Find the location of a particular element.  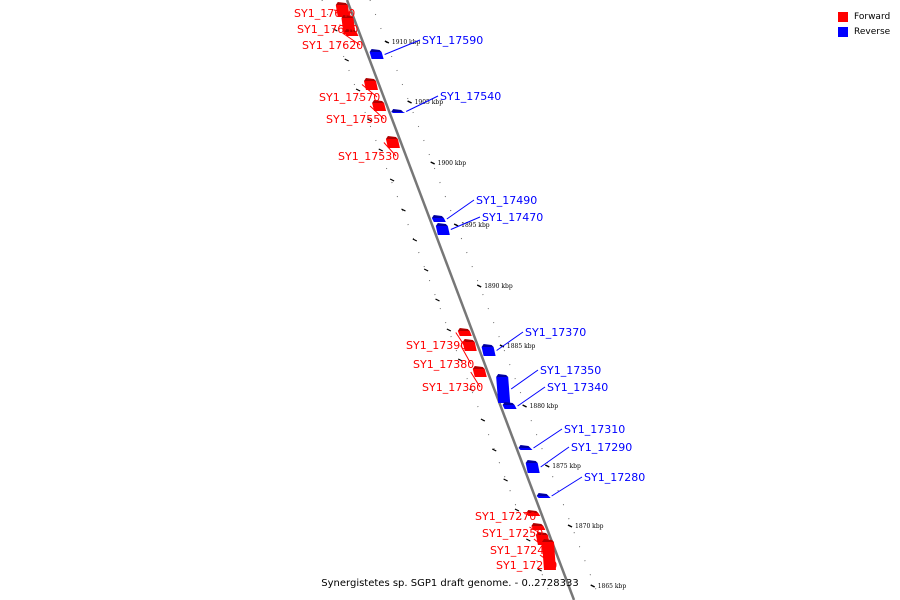

gene-label: SY1_17630 is located at coordinates (327, 29).